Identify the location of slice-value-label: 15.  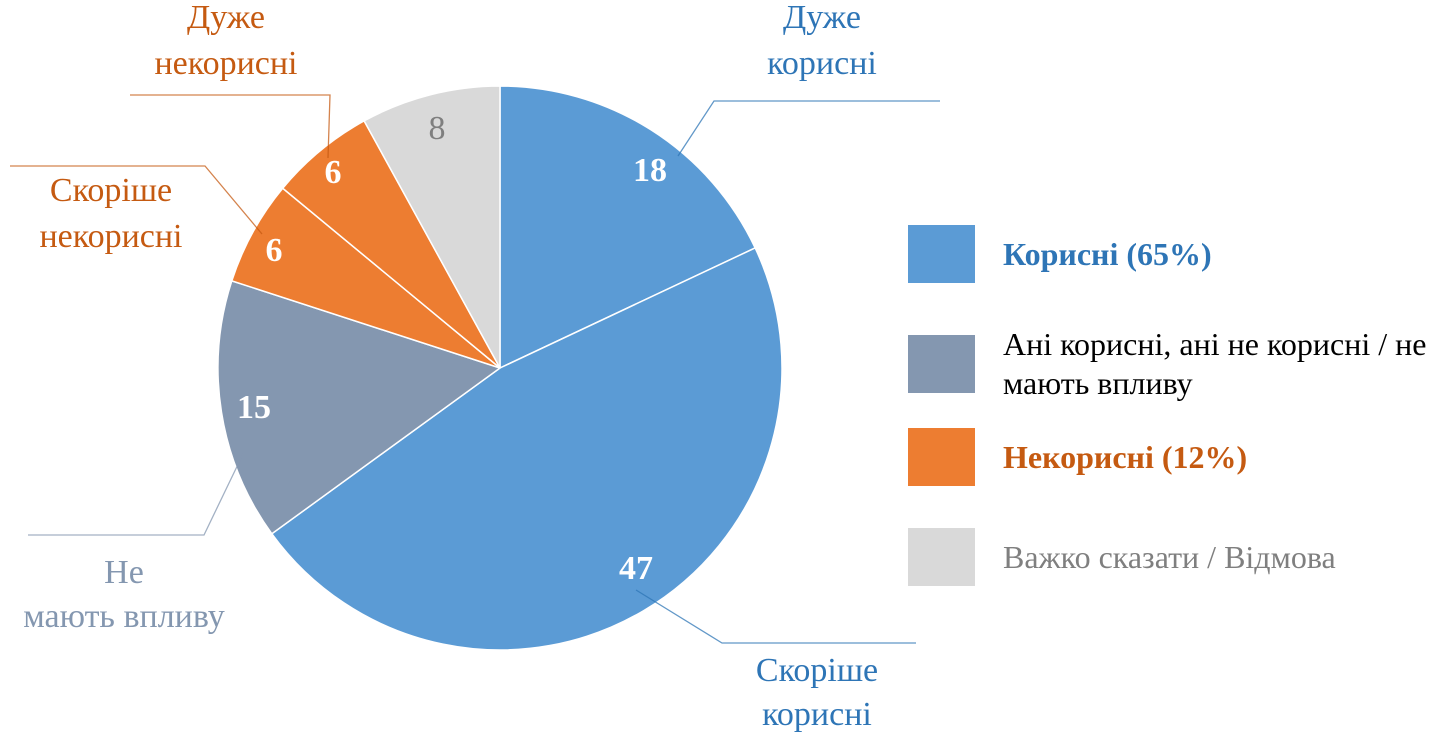
(254, 407).